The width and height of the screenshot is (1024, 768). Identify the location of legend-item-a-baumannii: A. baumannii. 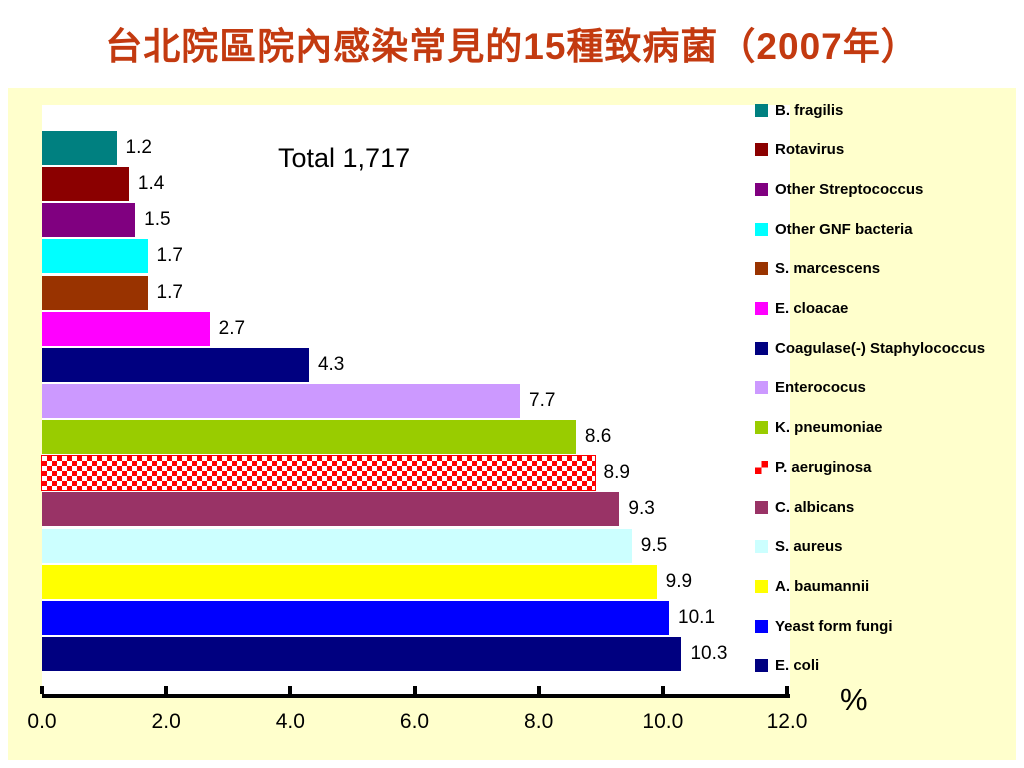
(884, 586).